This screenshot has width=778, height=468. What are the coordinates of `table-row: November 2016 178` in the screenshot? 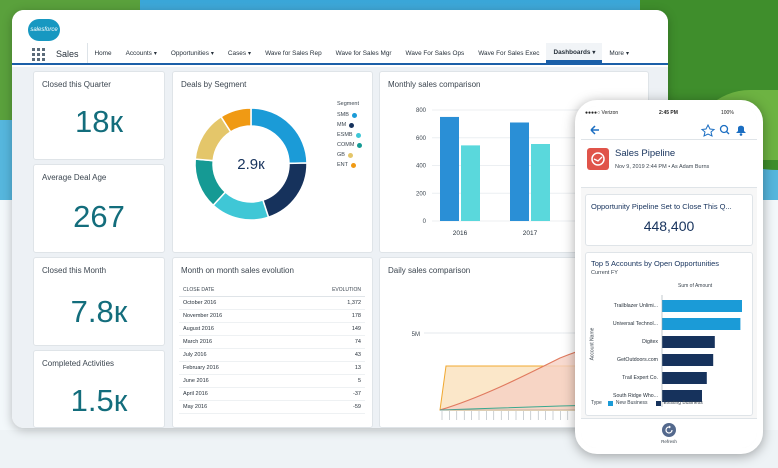 It's located at (272, 316).